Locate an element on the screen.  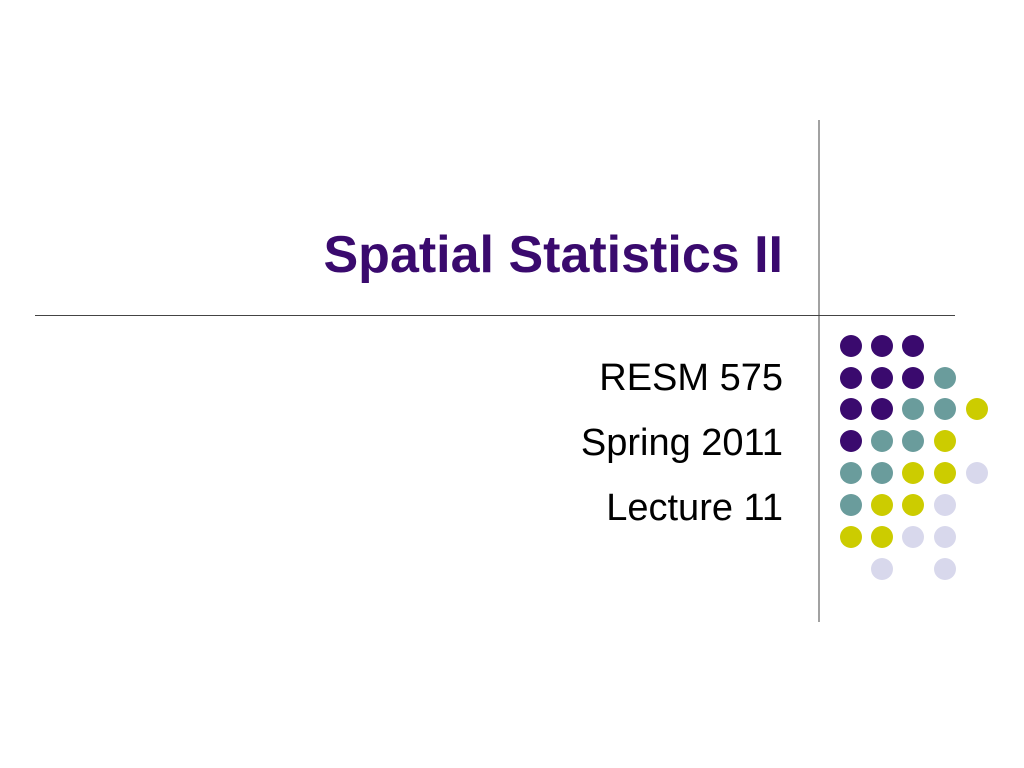
subtitle-line: Spring 2011 is located at coordinates (682, 443).